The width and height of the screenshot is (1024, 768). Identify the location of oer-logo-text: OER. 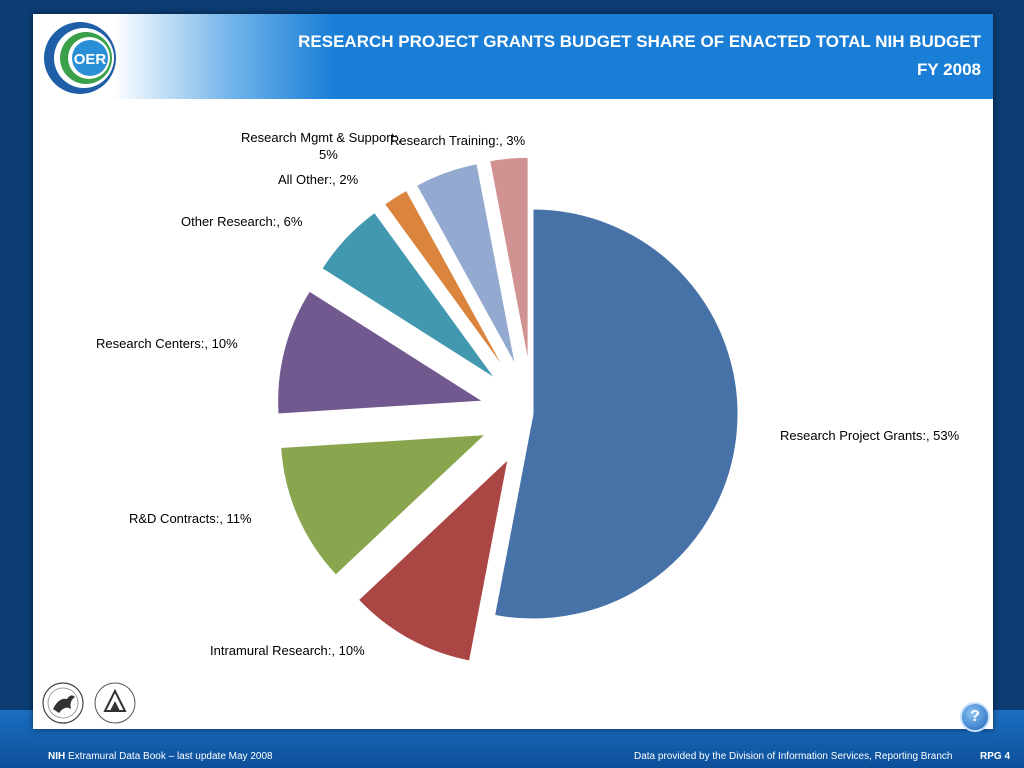
(90, 59).